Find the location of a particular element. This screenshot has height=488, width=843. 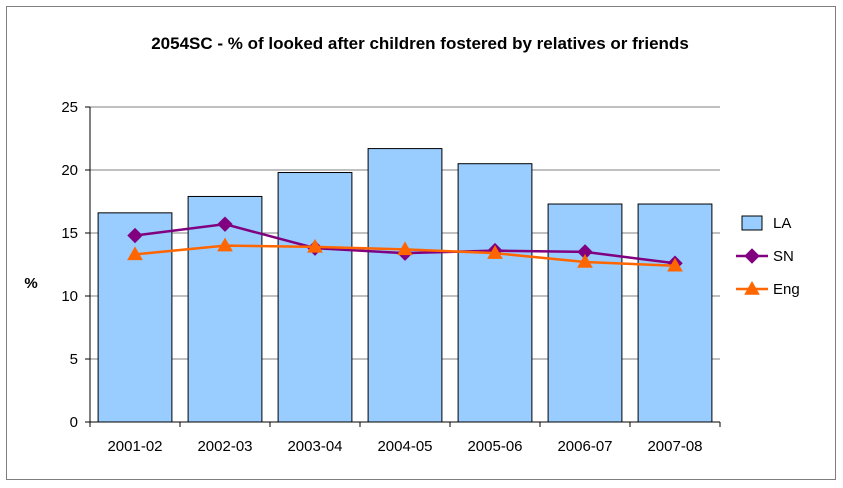

y-tick-label: 5 is located at coordinates (74, 359).